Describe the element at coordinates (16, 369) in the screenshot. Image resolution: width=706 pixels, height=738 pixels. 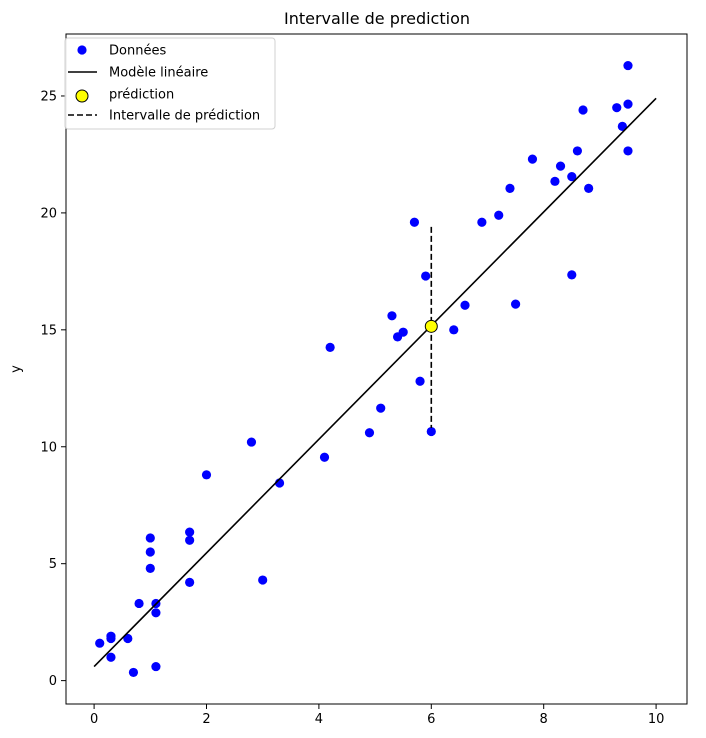
I see `y-axis-label: y` at that location.